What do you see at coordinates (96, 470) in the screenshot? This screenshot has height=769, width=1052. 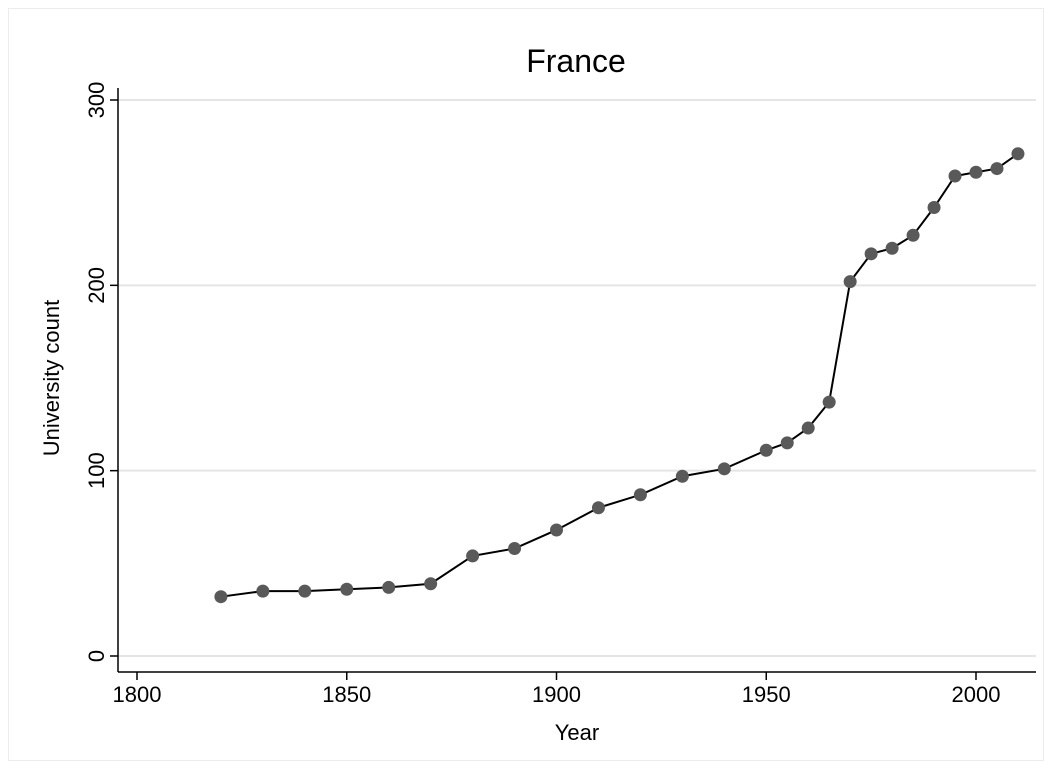 I see `y-tick-label-100: 100` at bounding box center [96, 470].